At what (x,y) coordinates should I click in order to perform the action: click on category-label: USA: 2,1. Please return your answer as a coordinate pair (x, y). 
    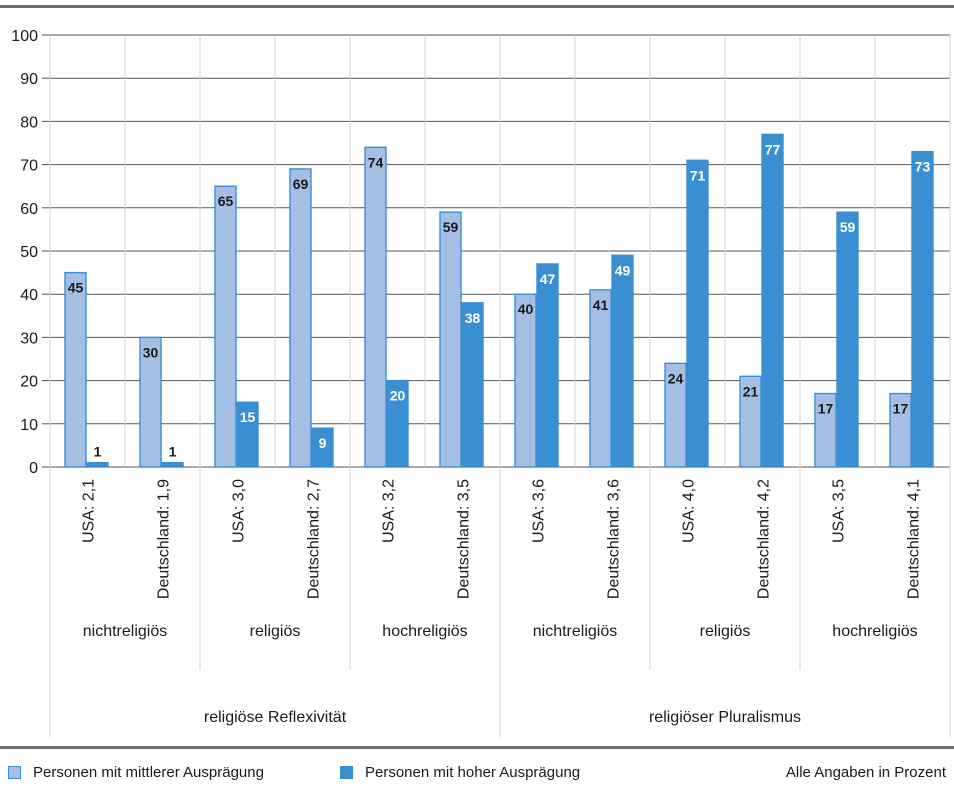
    Looking at the image, I should click on (89, 511).